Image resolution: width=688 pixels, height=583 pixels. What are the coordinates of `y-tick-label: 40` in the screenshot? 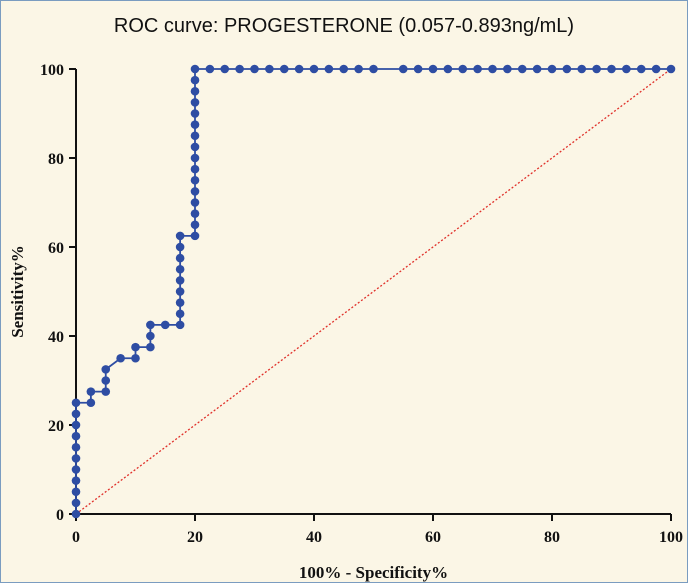 It's located at (56, 337).